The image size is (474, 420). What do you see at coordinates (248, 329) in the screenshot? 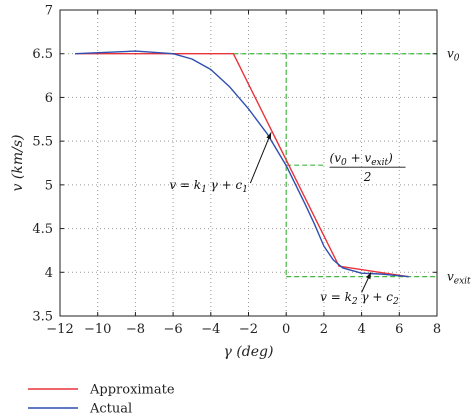
I see `x-tick-label: −2` at bounding box center [248, 329].